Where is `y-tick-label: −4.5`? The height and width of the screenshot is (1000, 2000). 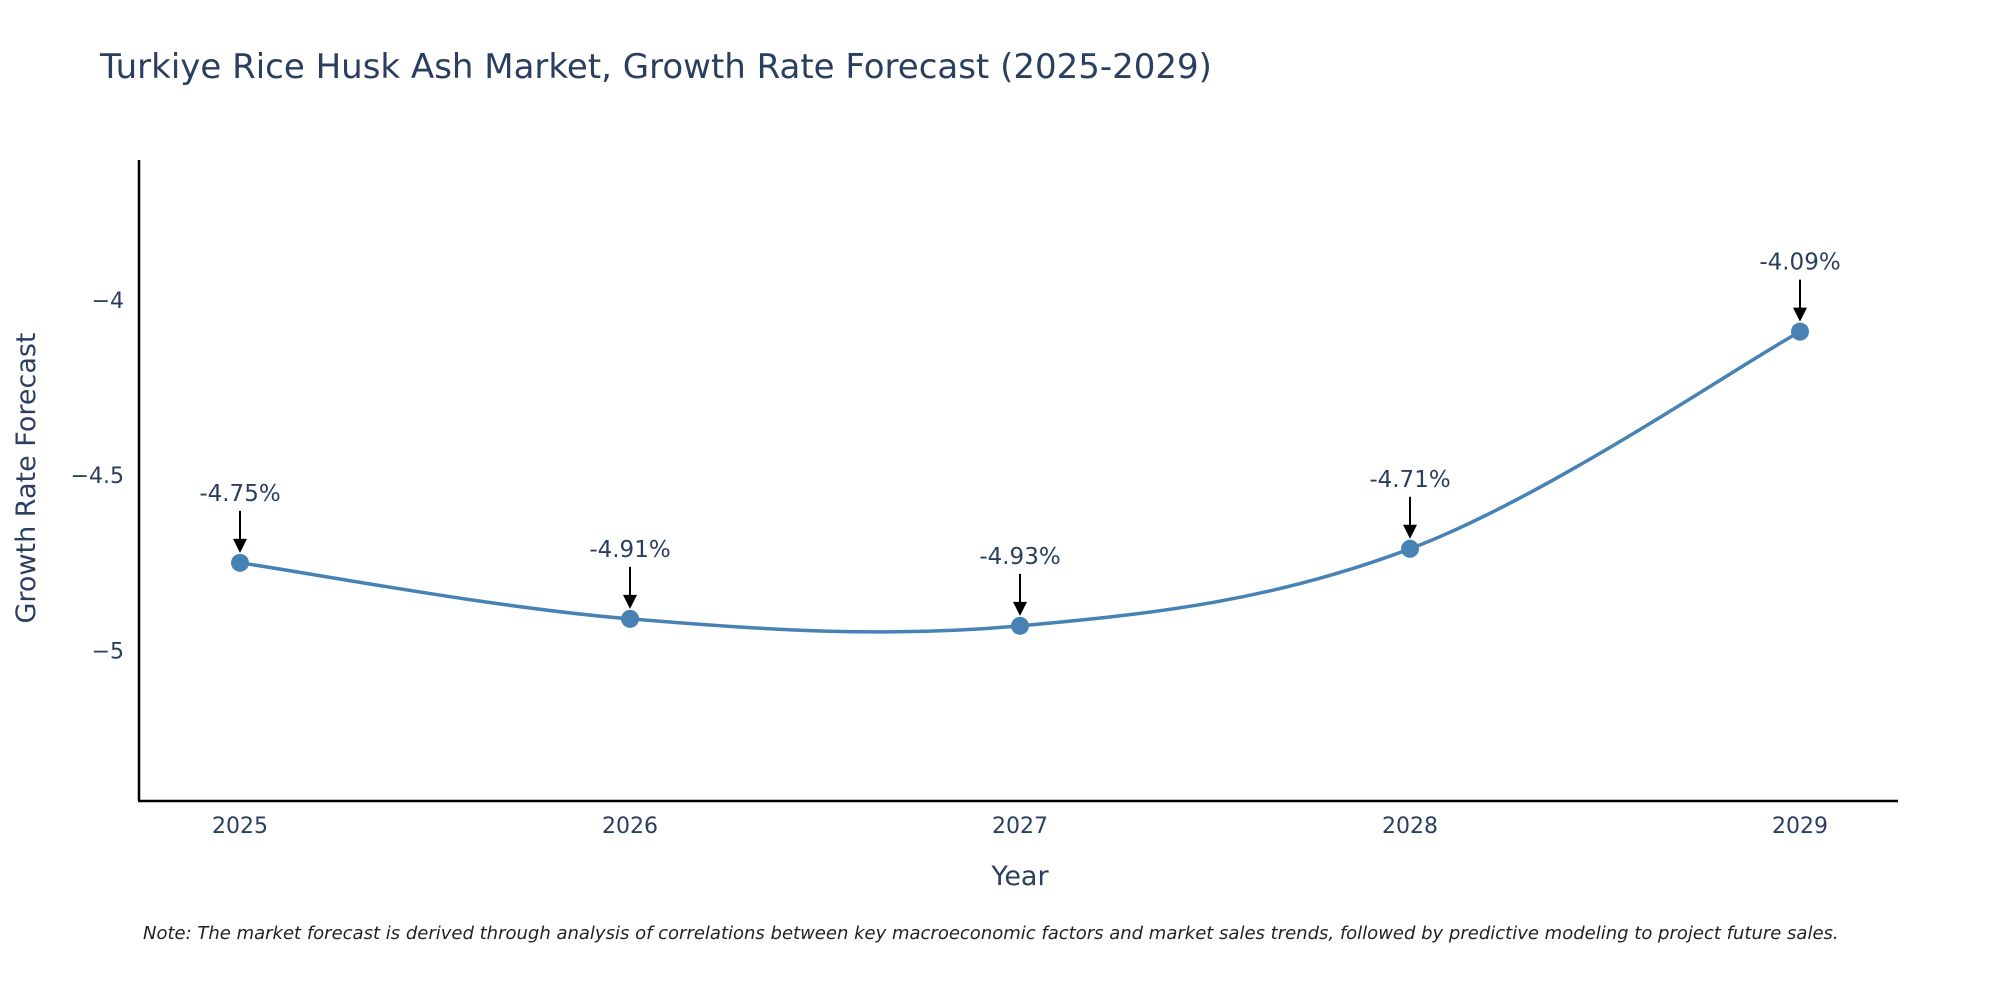 y-tick-label: −4.5 is located at coordinates (97, 476).